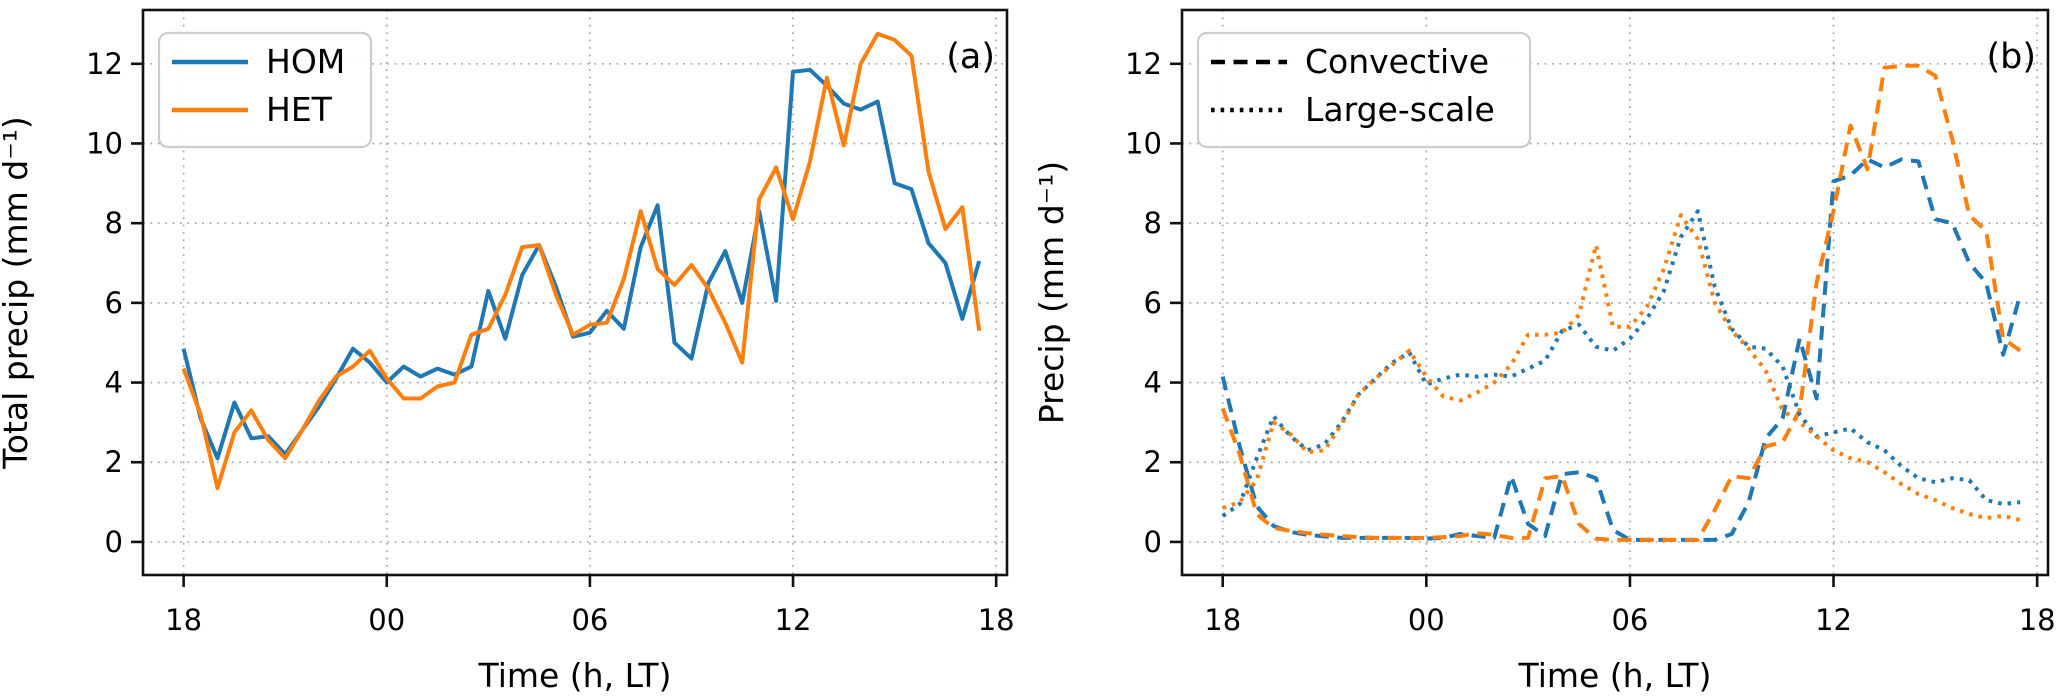 This screenshot has height=699, width=2067. What do you see at coordinates (1051, 292) in the screenshot?
I see `panel-b-yaxis-title: Precip (mm d⁻¹)` at bounding box center [1051, 292].